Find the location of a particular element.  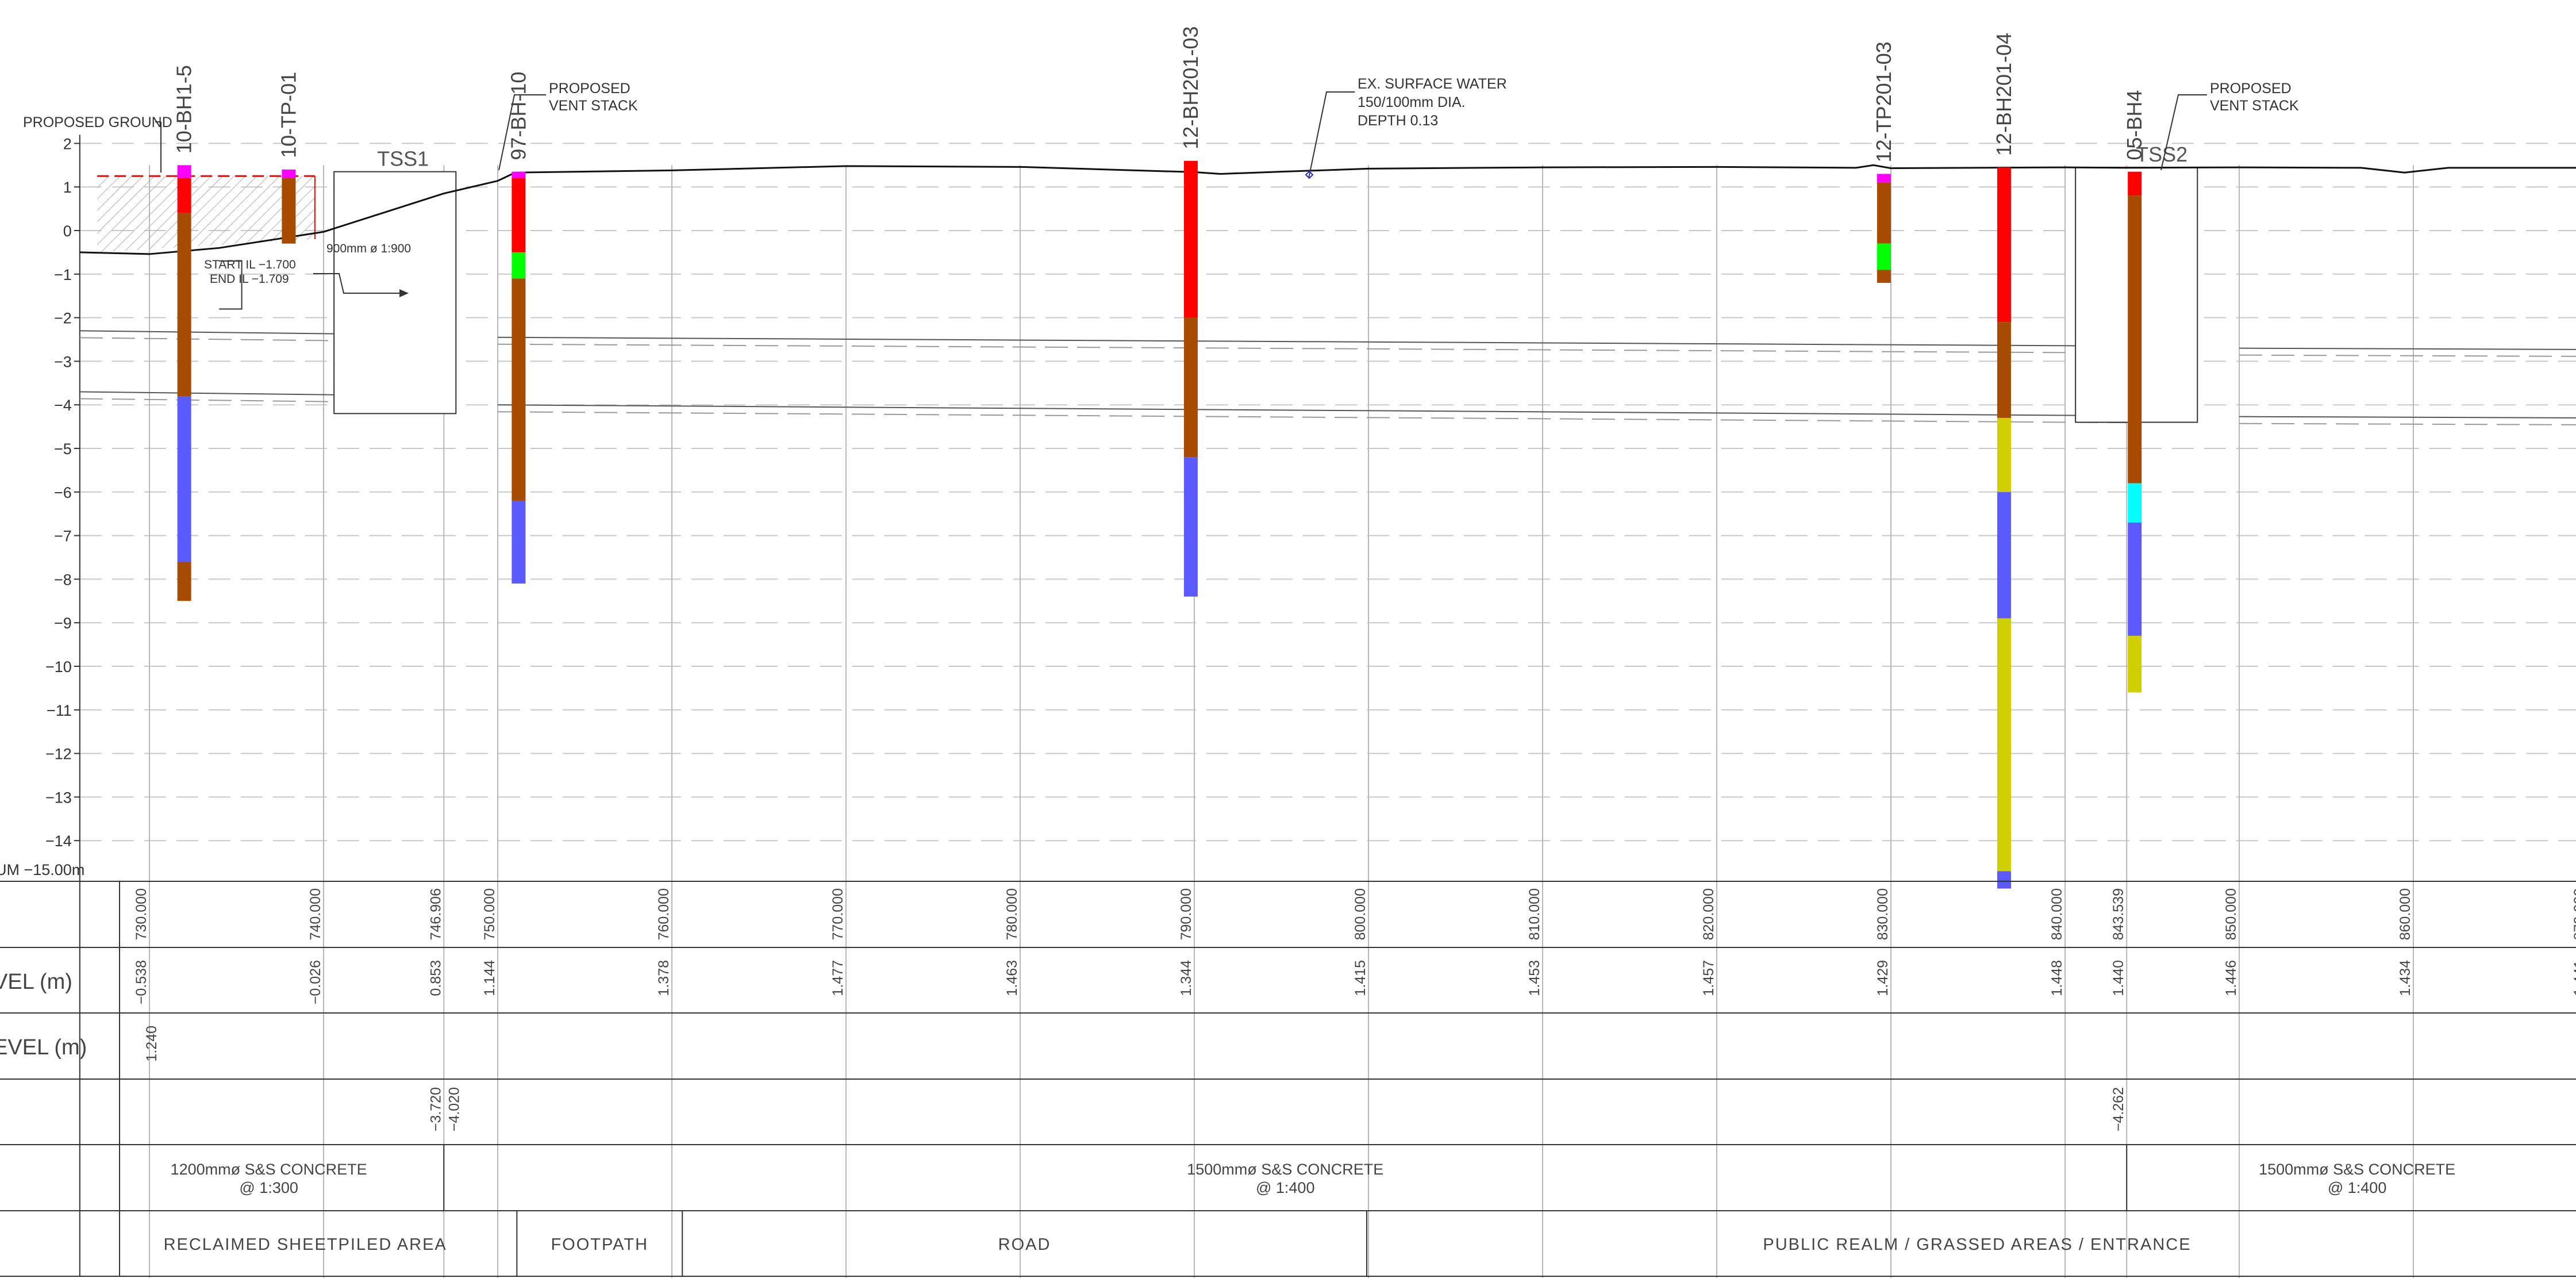

proposed-level-value: 1.240 is located at coordinates (152, 1044).